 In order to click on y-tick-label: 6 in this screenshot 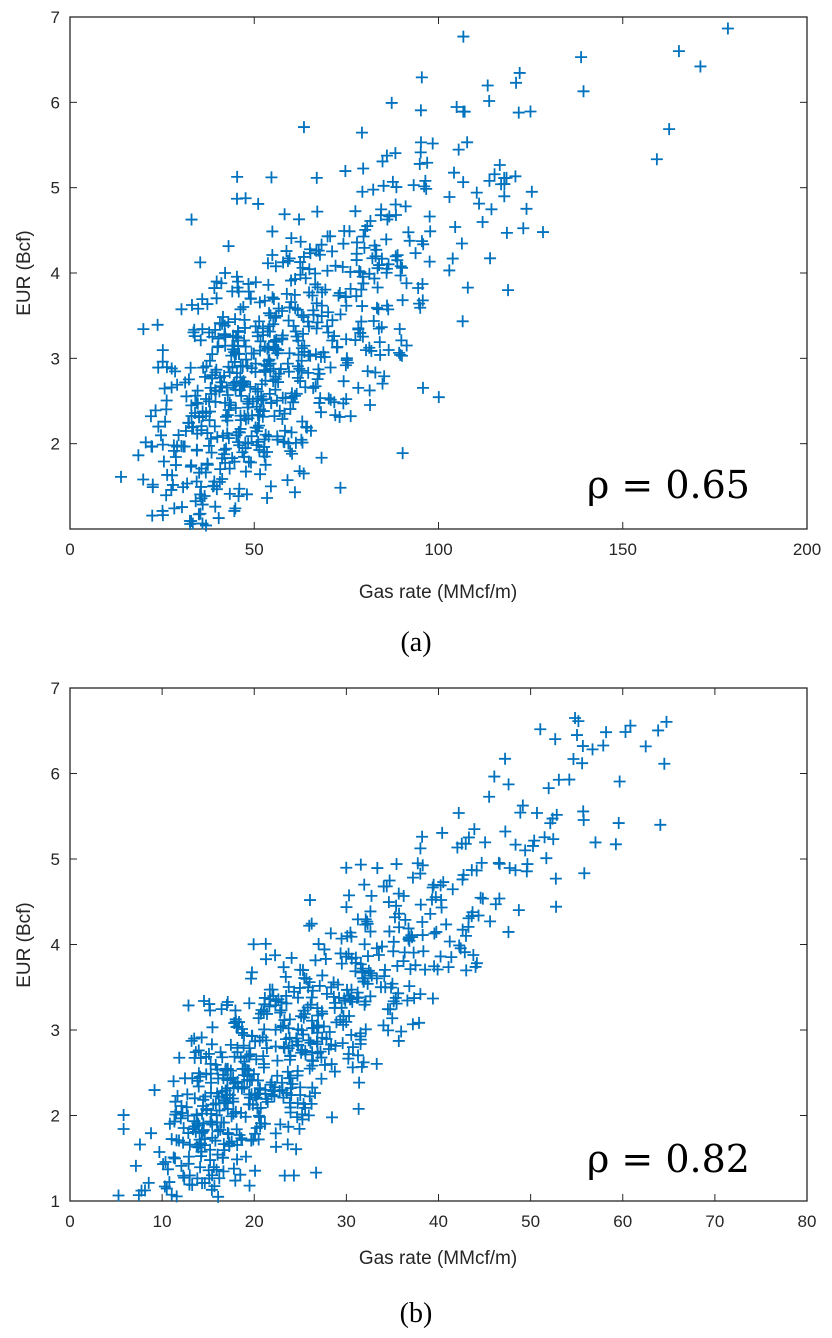, I will do `click(55, 102)`.